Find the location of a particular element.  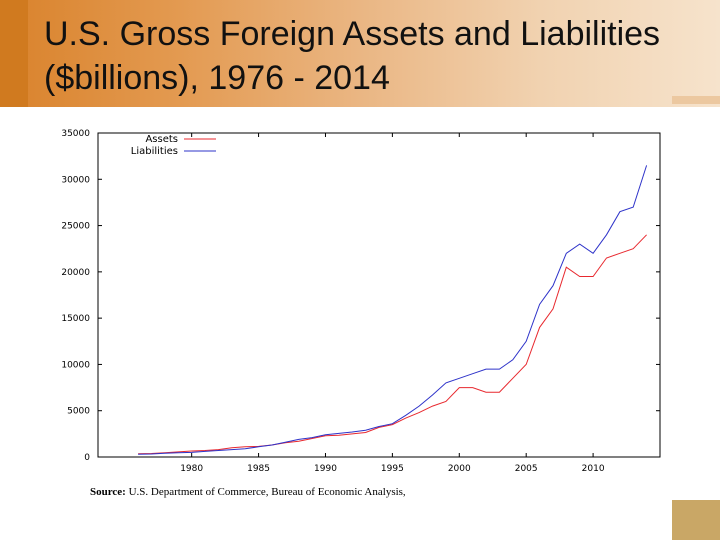

x-tick-label: 2010 is located at coordinates (593, 469).